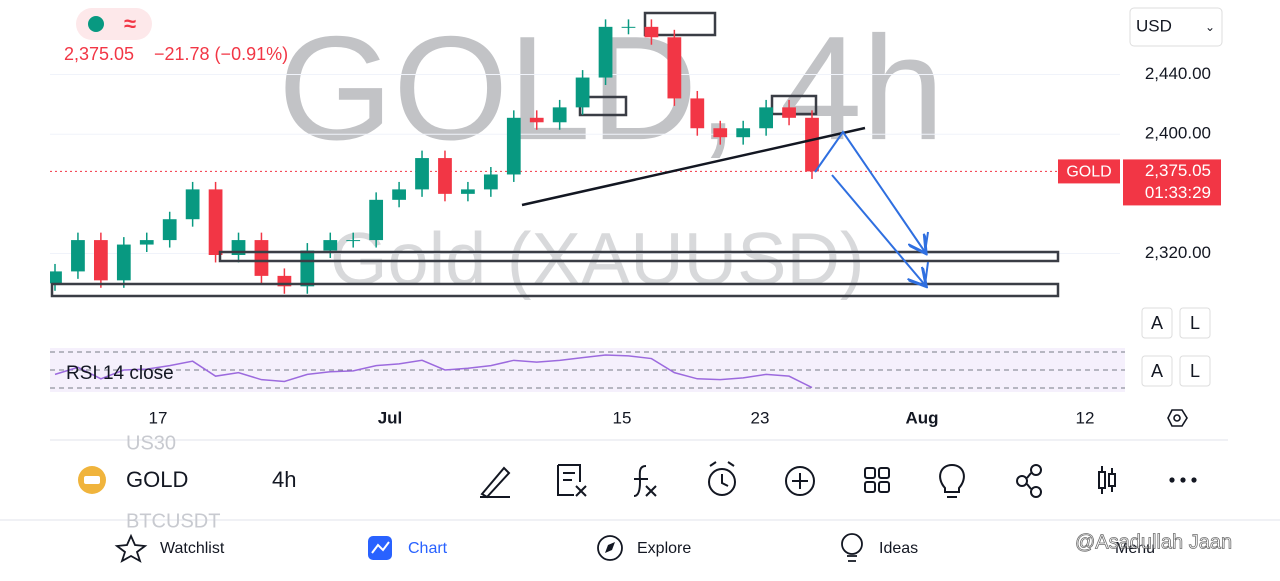 This screenshot has height=581, width=1280. I want to click on symbol-tag-label: GOLD, so click(1088, 172).